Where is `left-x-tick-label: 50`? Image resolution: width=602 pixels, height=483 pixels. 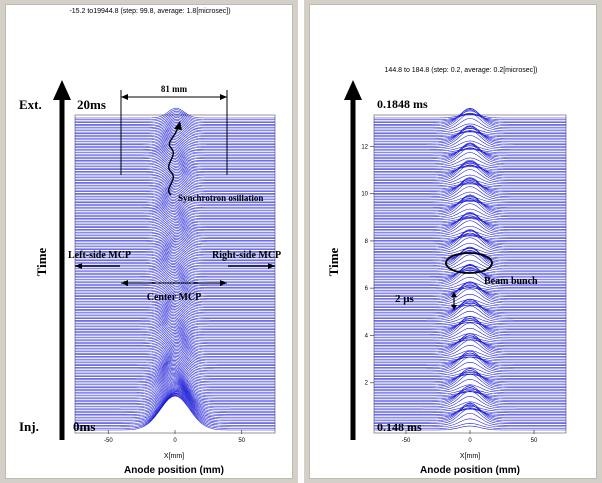 left-x-tick-label: 50 is located at coordinates (241, 441).